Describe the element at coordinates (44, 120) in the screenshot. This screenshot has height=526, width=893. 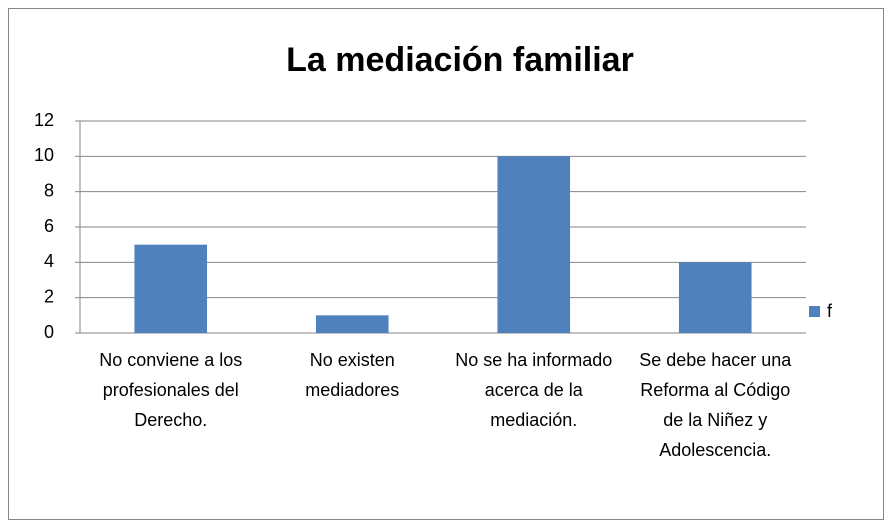
I see `y-tick-label: 12` at that location.